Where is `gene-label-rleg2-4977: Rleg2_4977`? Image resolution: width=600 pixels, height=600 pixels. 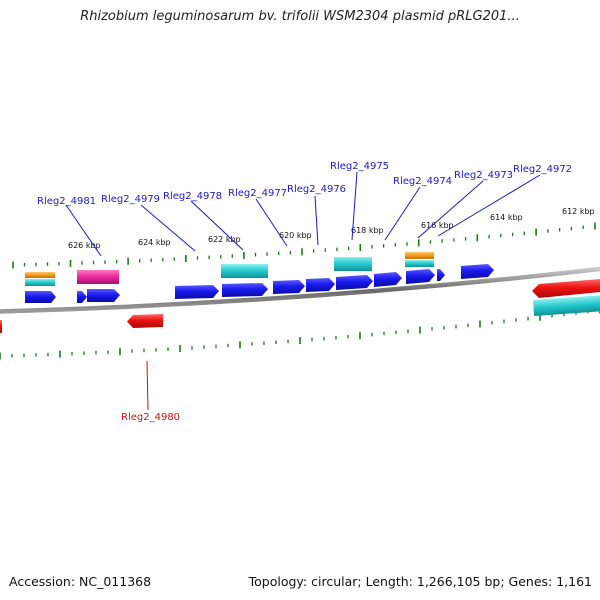 gene-label-rleg2-4977: Rleg2_4977 is located at coordinates (257, 193).